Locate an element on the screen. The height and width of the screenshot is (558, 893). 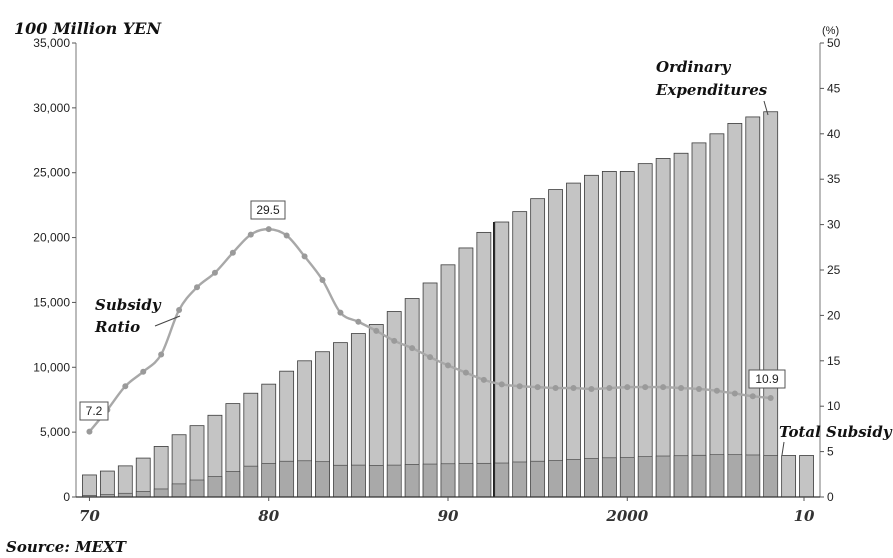
ratio-start-label: 7.2 is located at coordinates (94, 411).